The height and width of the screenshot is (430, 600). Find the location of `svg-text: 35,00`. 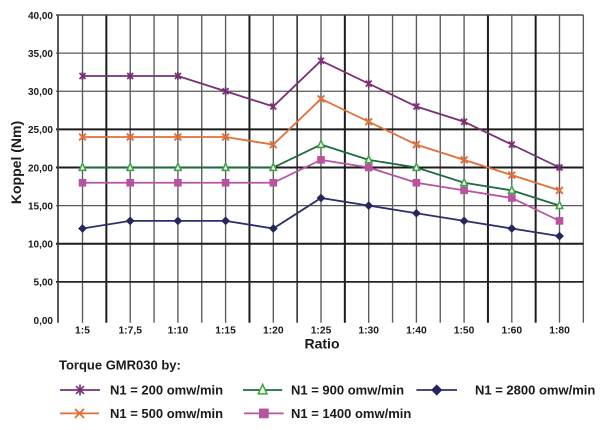

svg-text: 35,00 is located at coordinates (40, 54).